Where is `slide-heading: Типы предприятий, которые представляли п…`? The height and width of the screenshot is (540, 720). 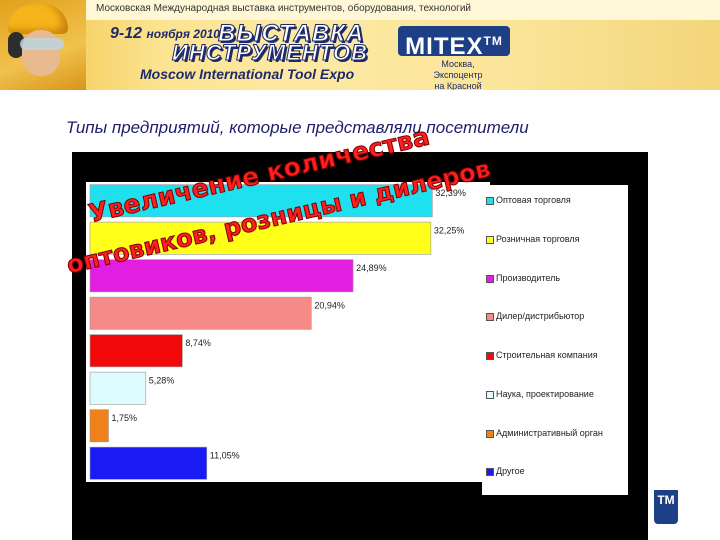 slide-heading: Типы предприятий, которые представляли п… is located at coordinates (297, 127).